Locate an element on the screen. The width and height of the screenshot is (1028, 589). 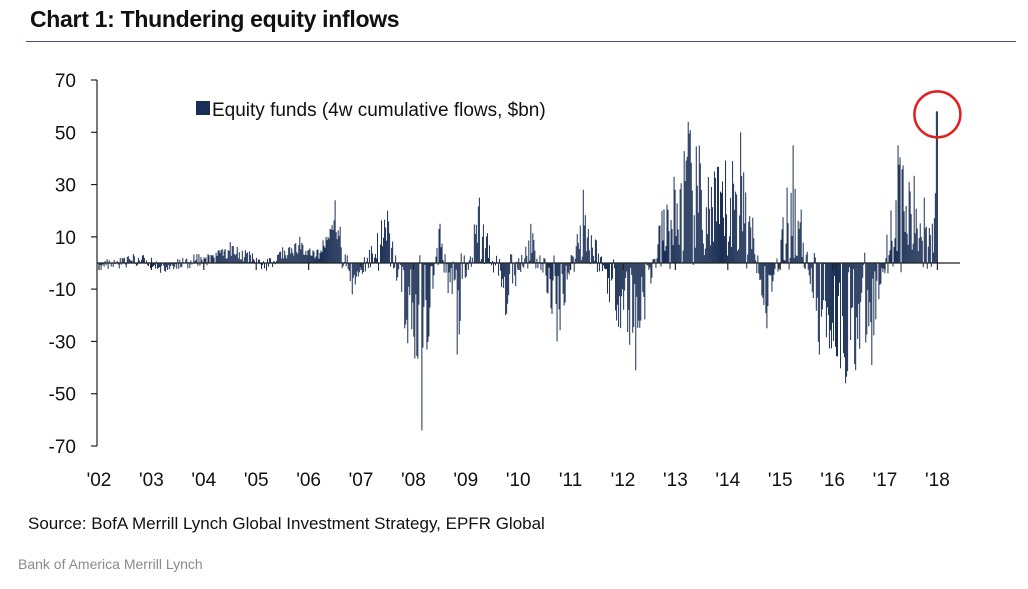
y-axis-ticks: 70 50 30 10 -10 -30 -50 -70 is located at coordinates (73, 264).